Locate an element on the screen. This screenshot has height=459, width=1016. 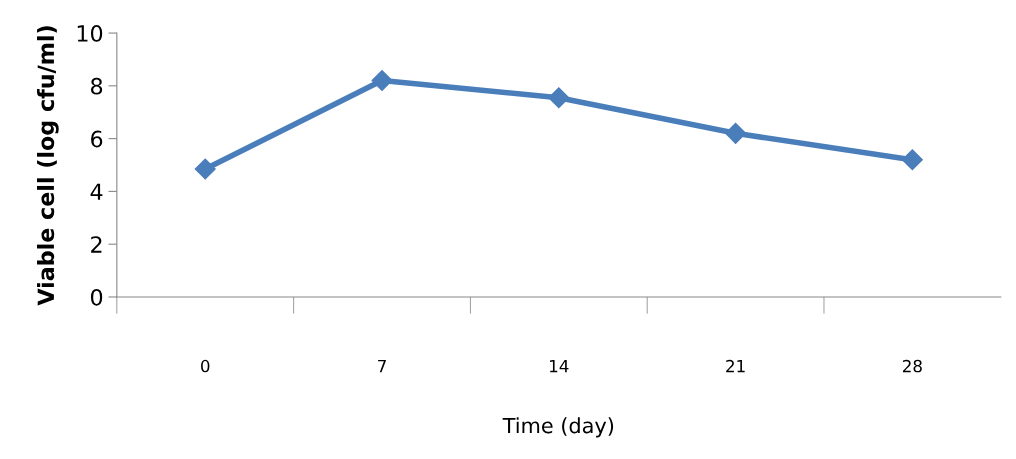
y-tick-label: 10 is located at coordinates (90, 33).